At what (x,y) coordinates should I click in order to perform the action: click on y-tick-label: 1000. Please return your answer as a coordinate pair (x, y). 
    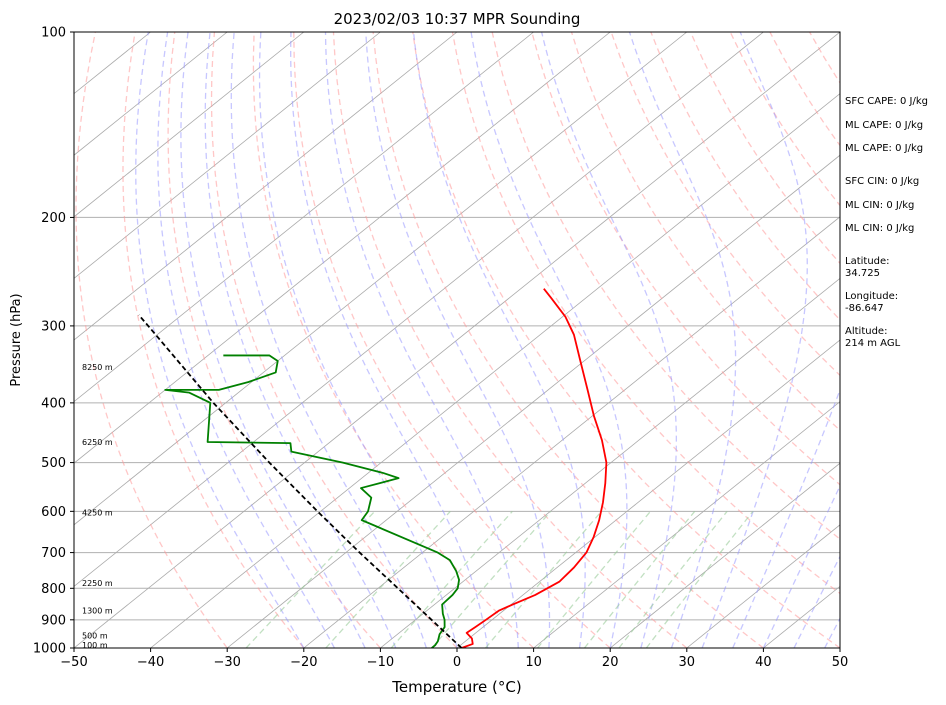
    Looking at the image, I should click on (49, 649).